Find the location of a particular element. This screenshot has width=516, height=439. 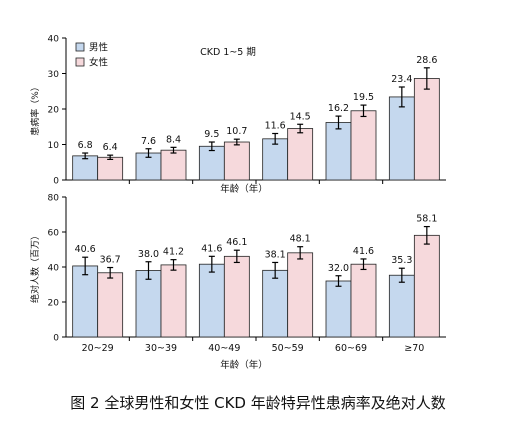

data-label: 7.6 is located at coordinates (148, 141).